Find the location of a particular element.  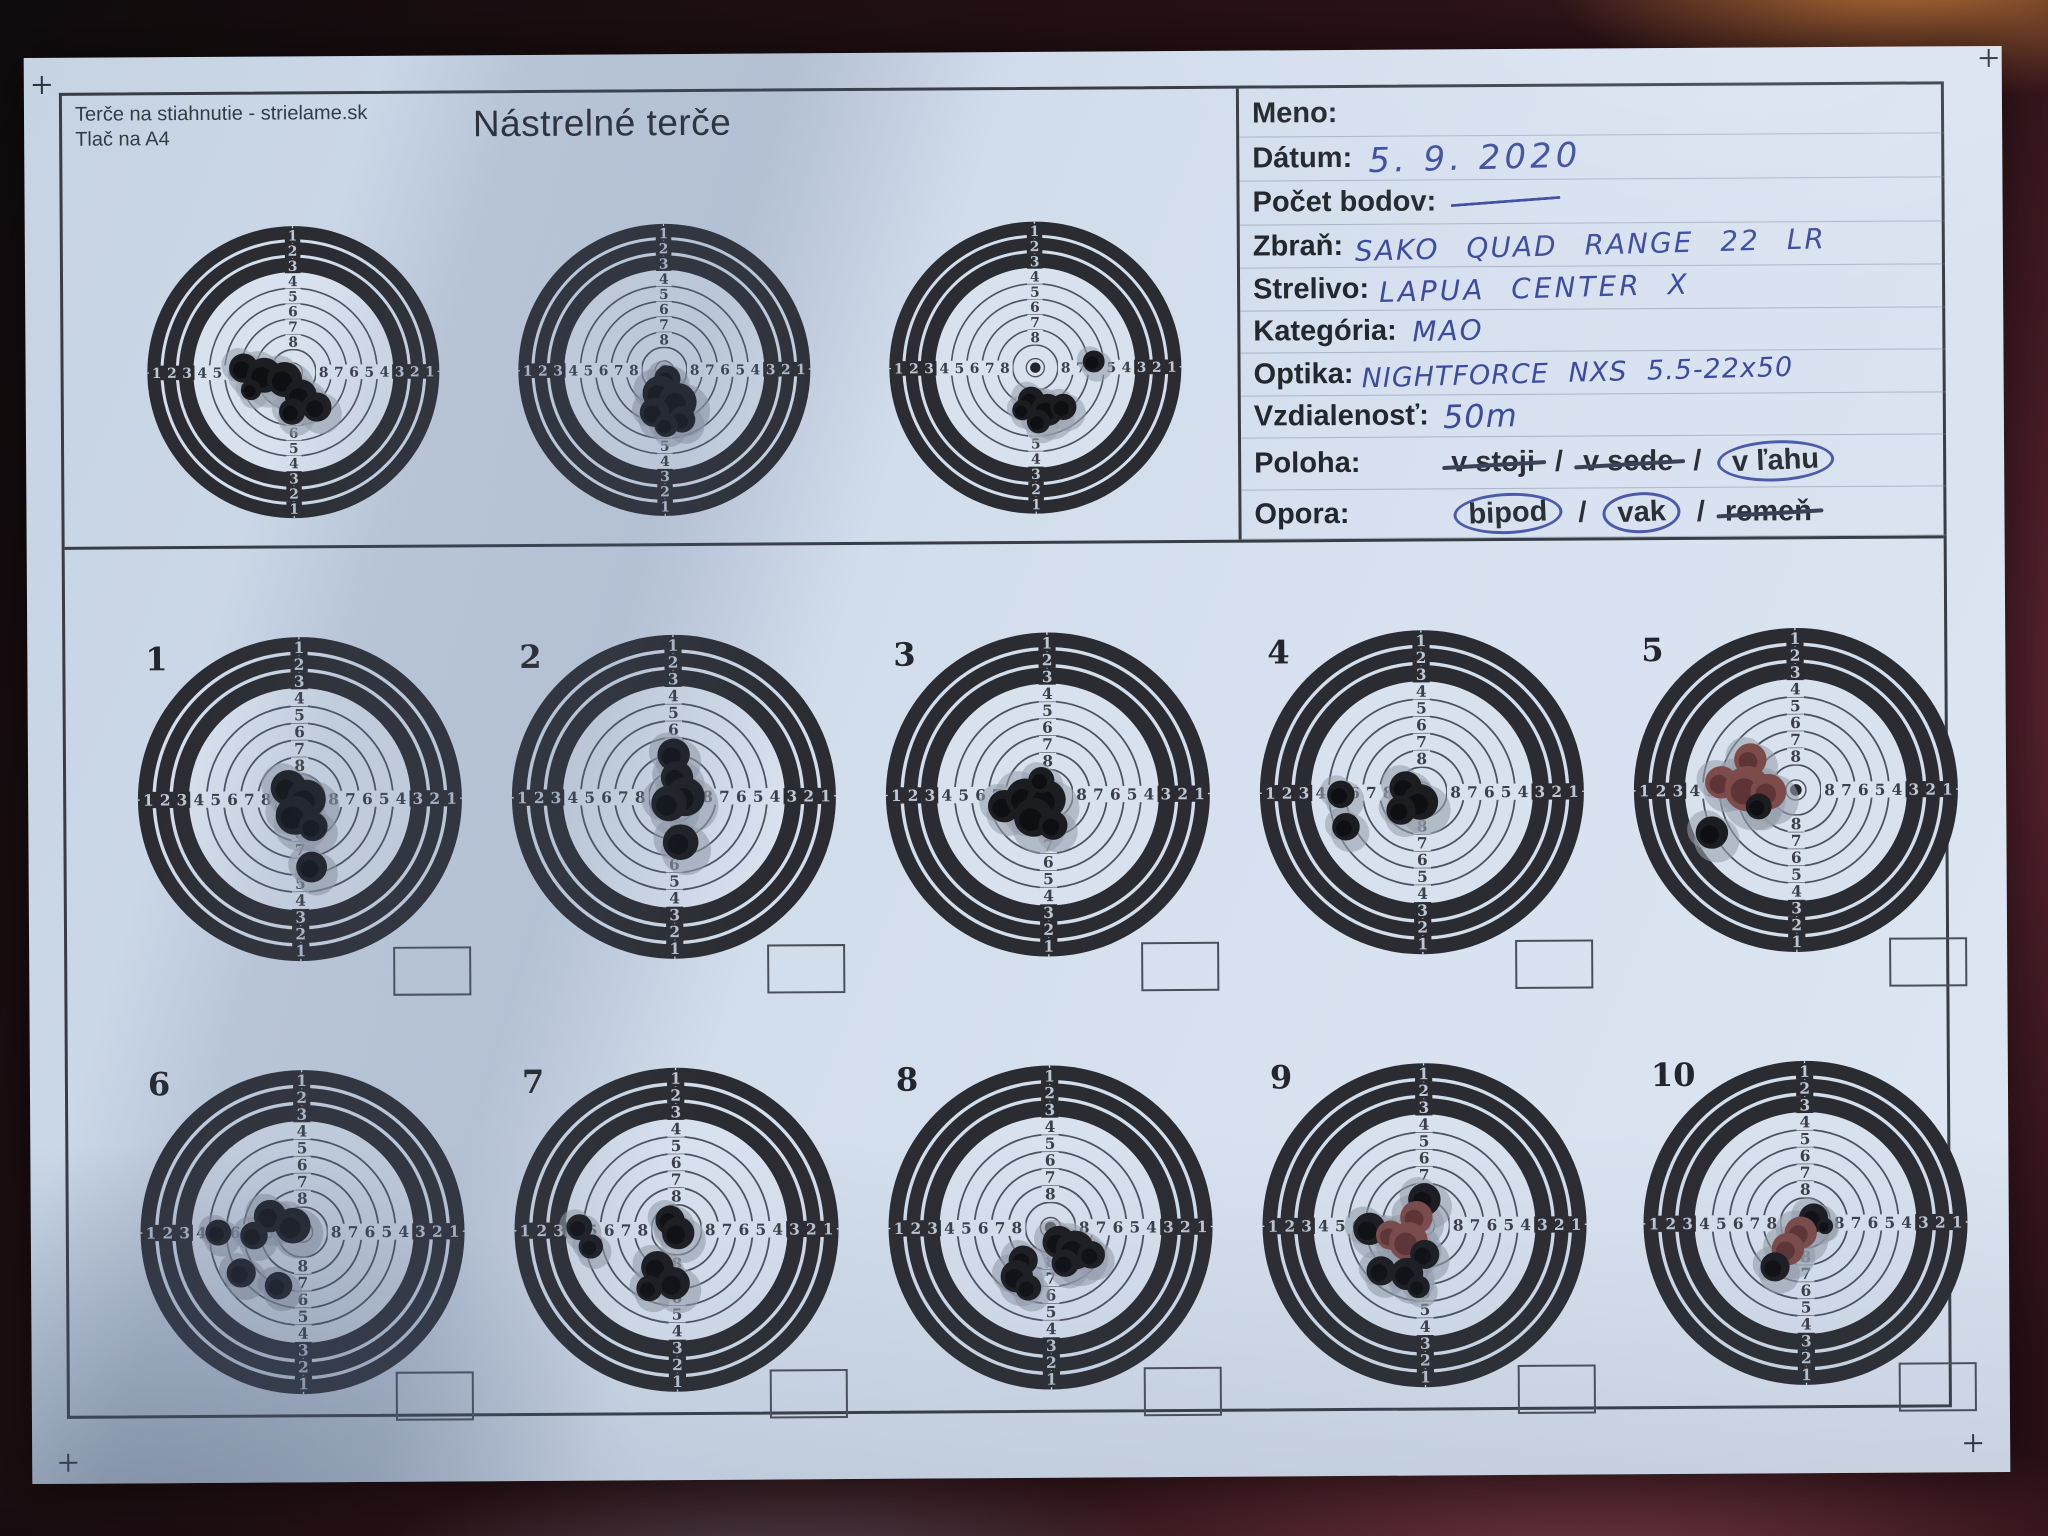

form-label-vzdialenost: Vzdialenosť: is located at coordinates (1341, 416).